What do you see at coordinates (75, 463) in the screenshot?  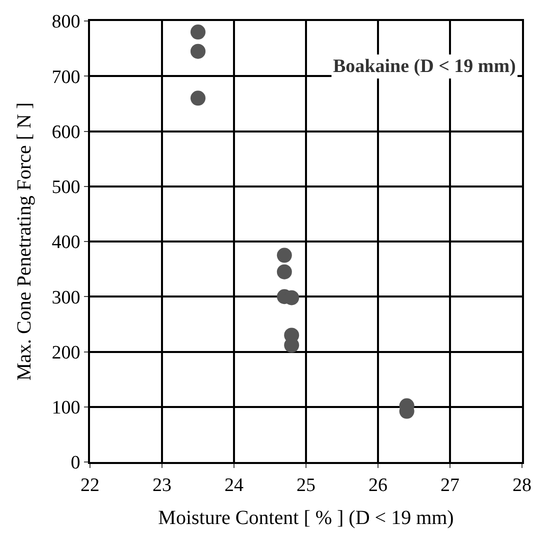 I see `y-tick-label: 0` at bounding box center [75, 463].